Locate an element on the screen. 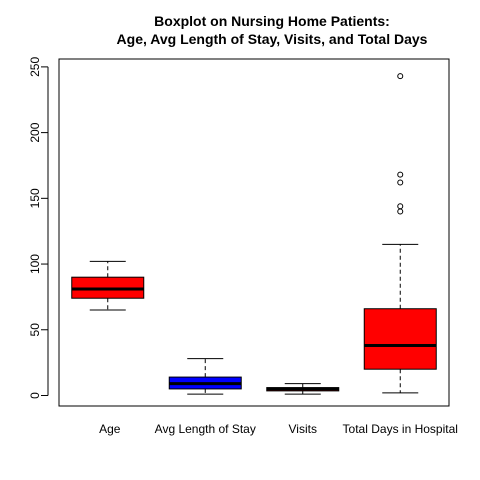 The image size is (480, 480). x-tick-label-1: Avg Length of Stay is located at coordinates (205, 429).